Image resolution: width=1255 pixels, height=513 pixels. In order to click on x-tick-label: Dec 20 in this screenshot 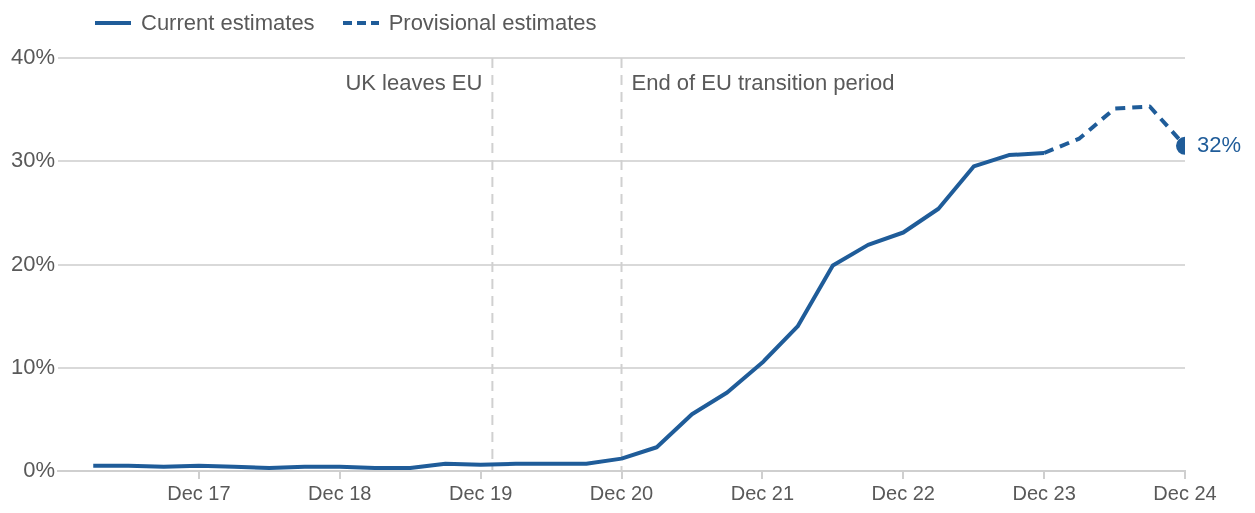, I will do `click(621, 492)`.